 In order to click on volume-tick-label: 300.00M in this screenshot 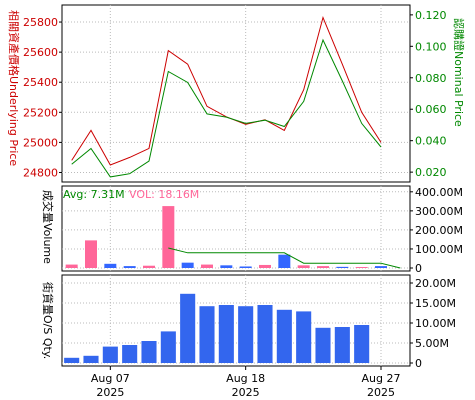, I will do `click(439, 211)`.